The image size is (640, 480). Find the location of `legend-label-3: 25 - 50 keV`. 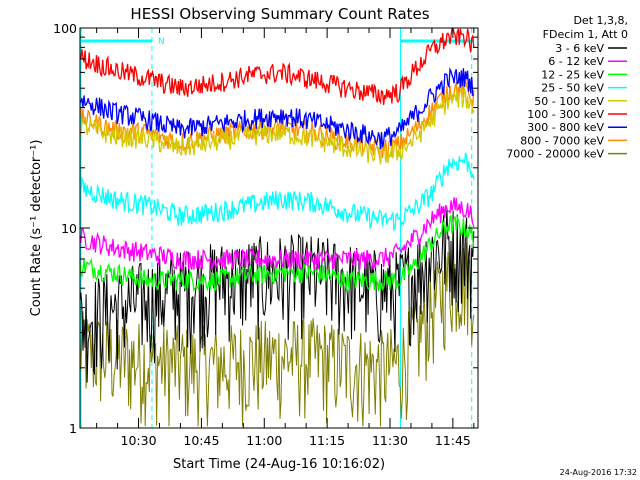

legend-label-3: 25 - 50 keV is located at coordinates (572, 88).